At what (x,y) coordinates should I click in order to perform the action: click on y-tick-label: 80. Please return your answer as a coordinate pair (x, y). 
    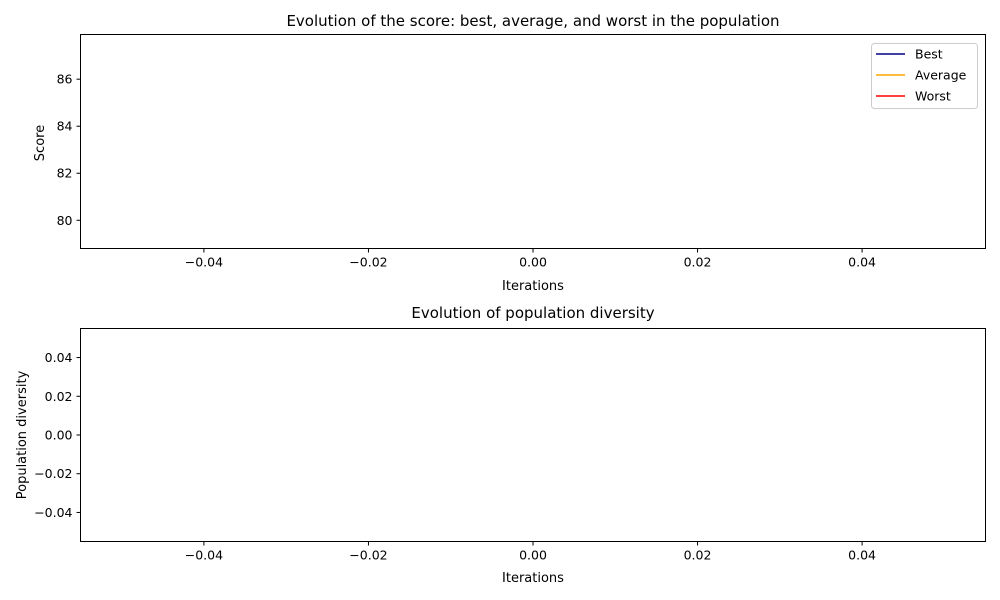
    Looking at the image, I should click on (65, 220).